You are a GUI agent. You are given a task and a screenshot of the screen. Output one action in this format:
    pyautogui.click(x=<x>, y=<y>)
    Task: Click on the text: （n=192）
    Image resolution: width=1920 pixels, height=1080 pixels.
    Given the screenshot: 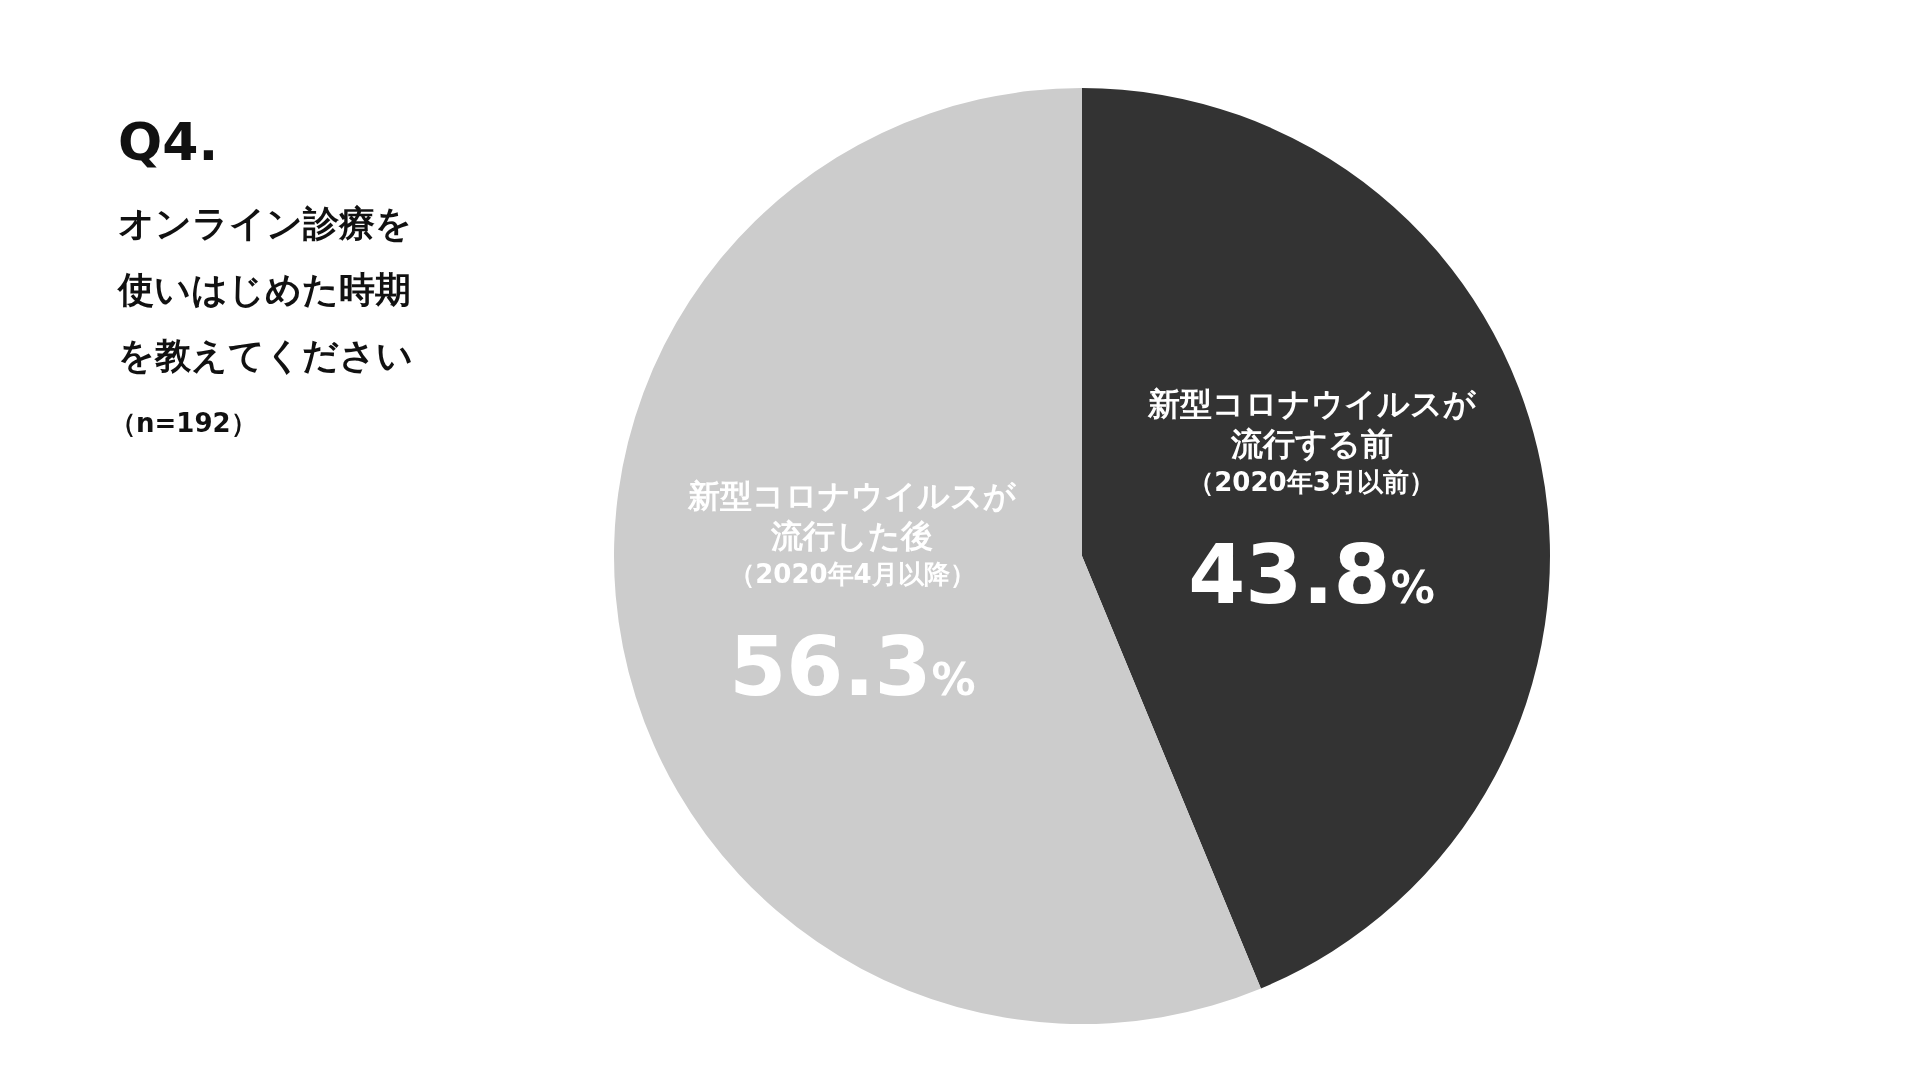 What is the action you would take?
    pyautogui.click(x=183, y=423)
    